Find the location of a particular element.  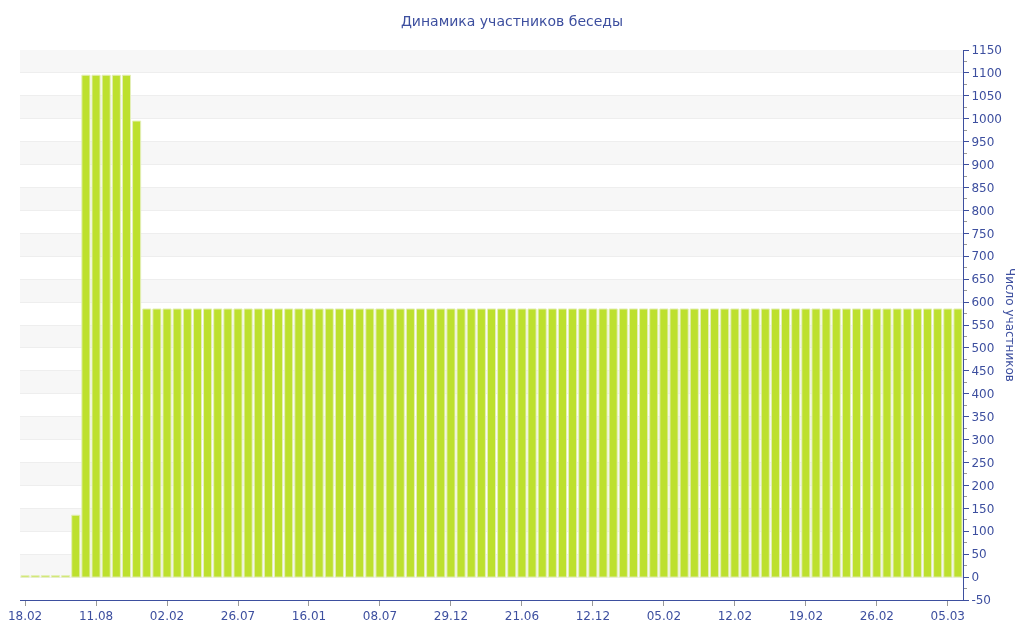

chart-title: Динамика участников беседы is located at coordinates (512, 20).